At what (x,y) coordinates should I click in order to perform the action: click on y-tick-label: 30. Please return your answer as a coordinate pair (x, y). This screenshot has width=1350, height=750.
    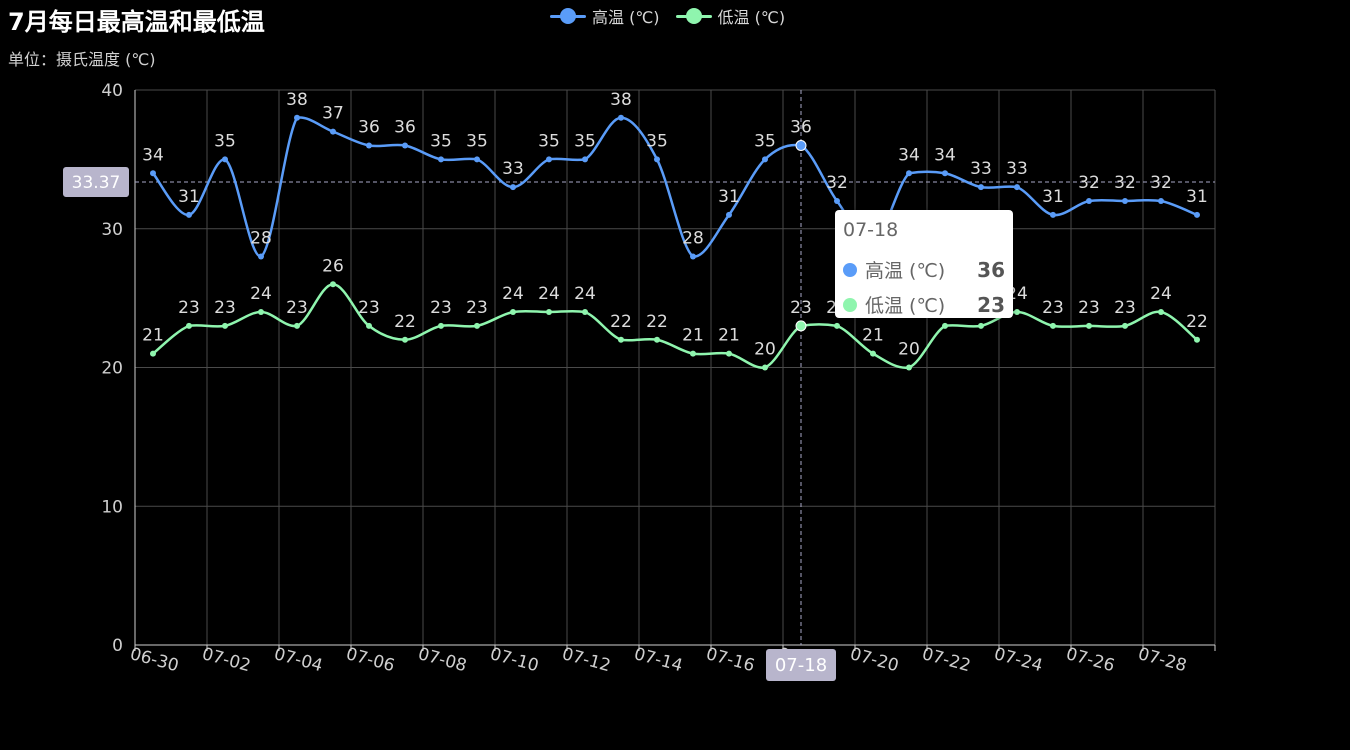
    Looking at the image, I should click on (112, 230).